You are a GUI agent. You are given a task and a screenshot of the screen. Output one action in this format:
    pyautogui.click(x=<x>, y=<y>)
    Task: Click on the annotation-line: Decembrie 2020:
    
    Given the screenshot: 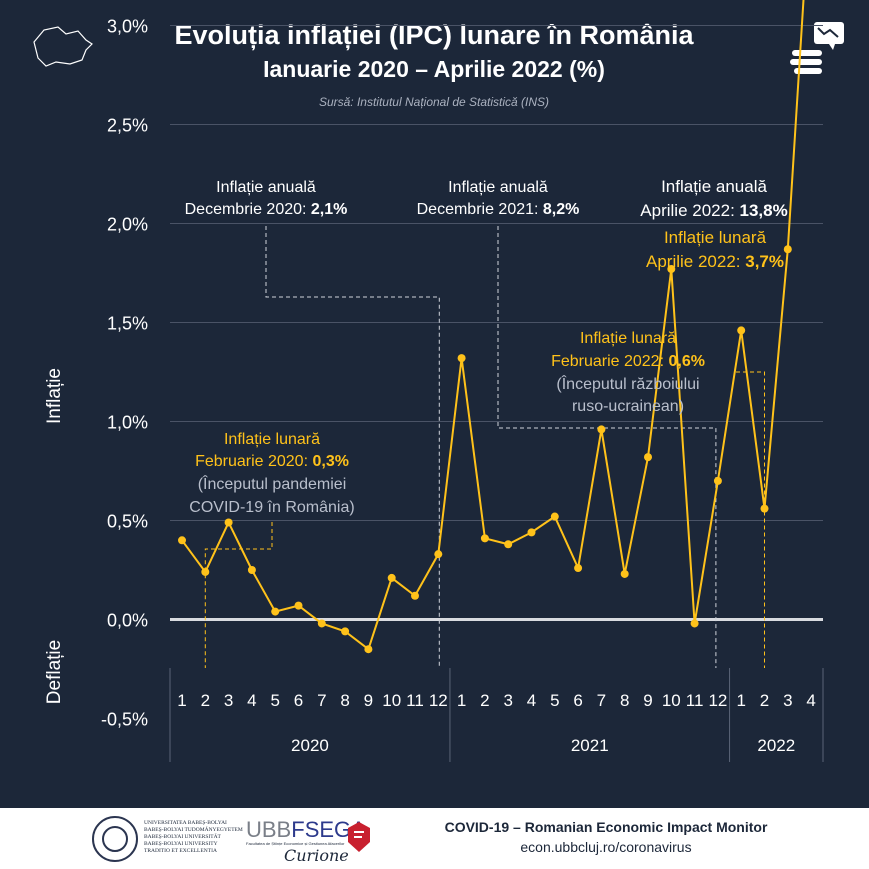 What is the action you would take?
    pyautogui.click(x=248, y=209)
    